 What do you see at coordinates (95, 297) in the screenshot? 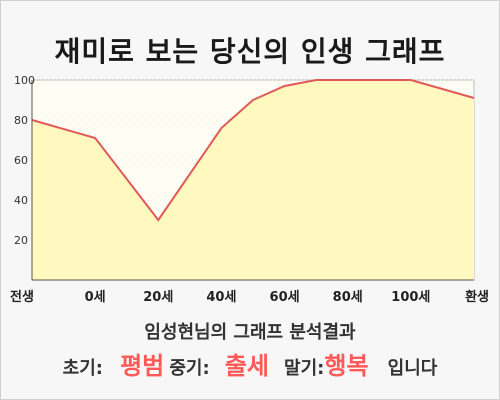
I see `x-tick-label: 0세` at bounding box center [95, 297].